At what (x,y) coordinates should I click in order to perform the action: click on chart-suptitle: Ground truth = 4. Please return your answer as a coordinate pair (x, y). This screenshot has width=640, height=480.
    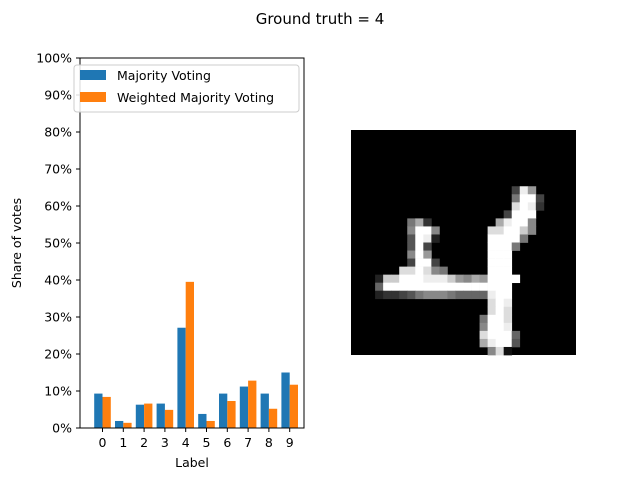
    Looking at the image, I should click on (320, 19).